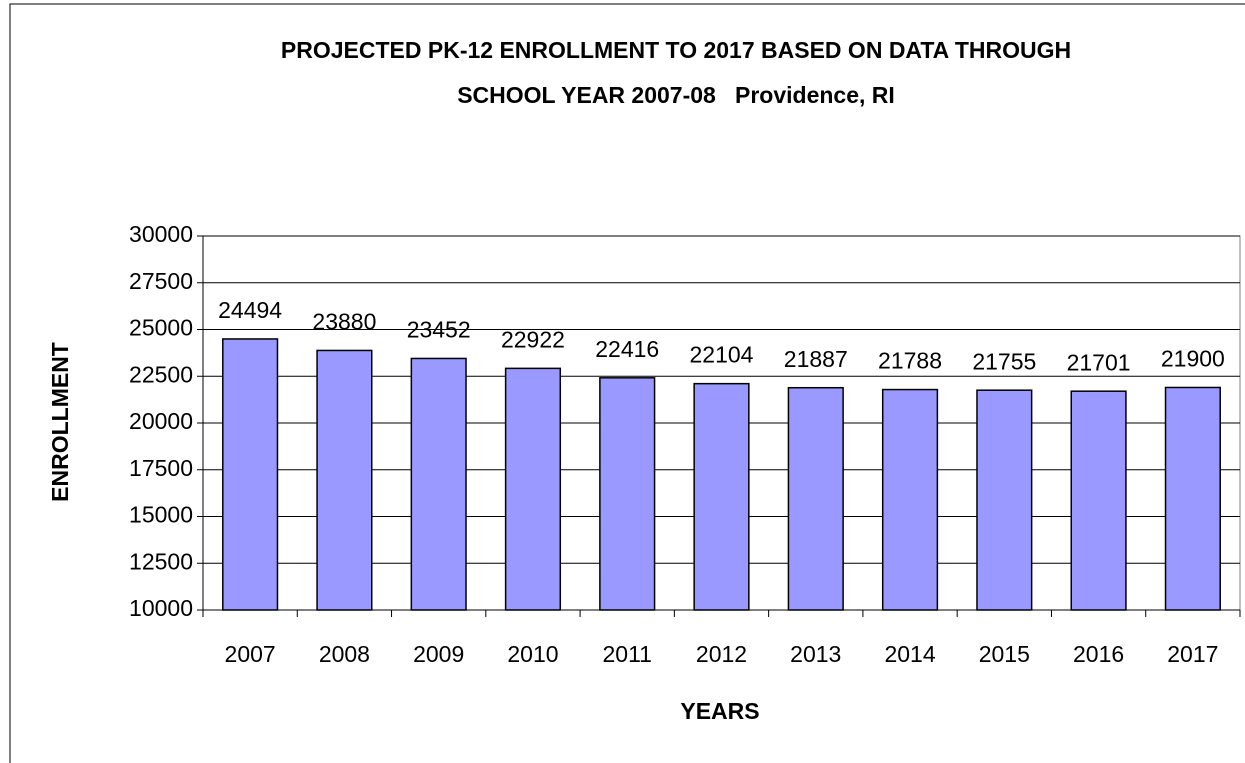 The width and height of the screenshot is (1245, 763). What do you see at coordinates (250, 654) in the screenshot?
I see `x-tick-label: 2007` at bounding box center [250, 654].